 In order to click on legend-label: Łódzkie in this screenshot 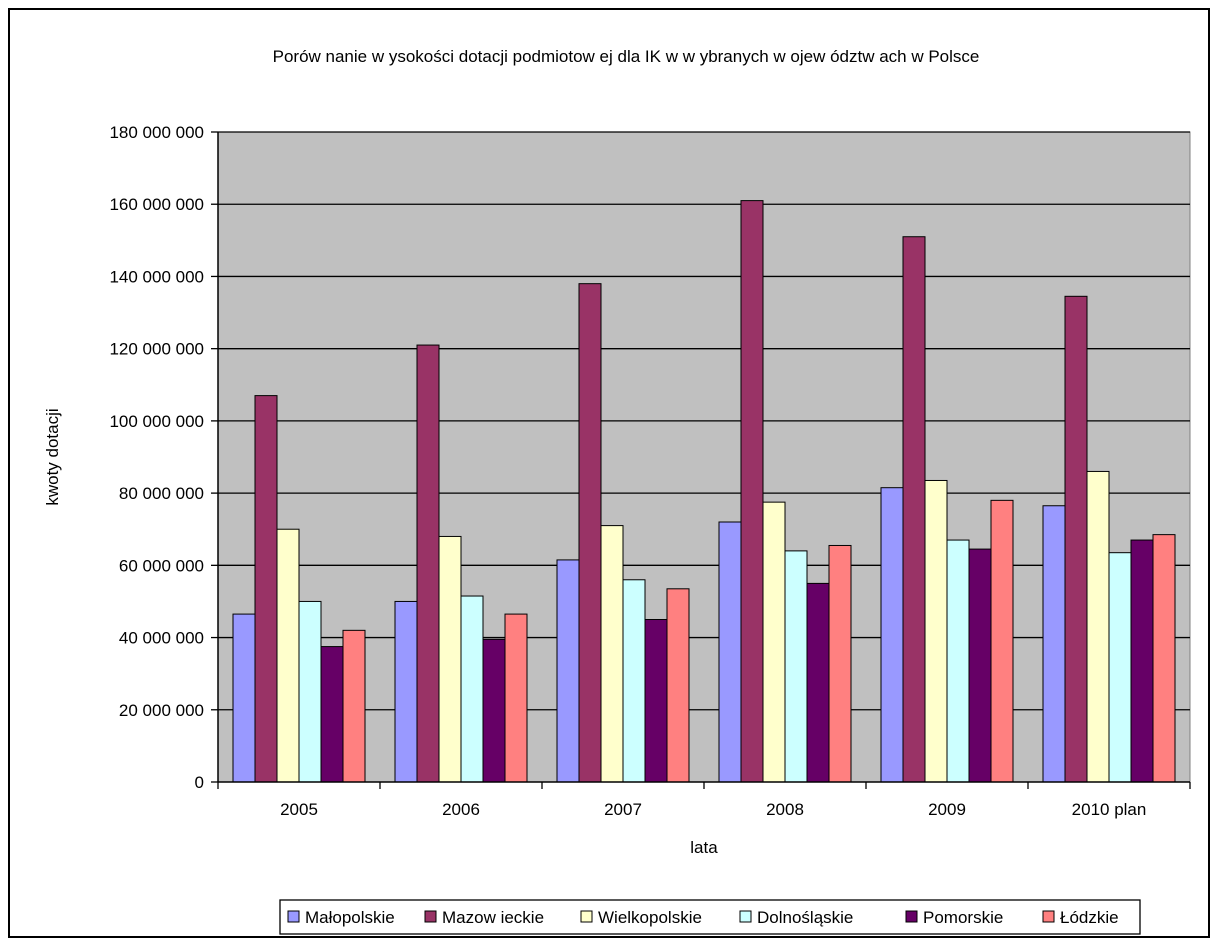, I will do `click(1089, 917)`.